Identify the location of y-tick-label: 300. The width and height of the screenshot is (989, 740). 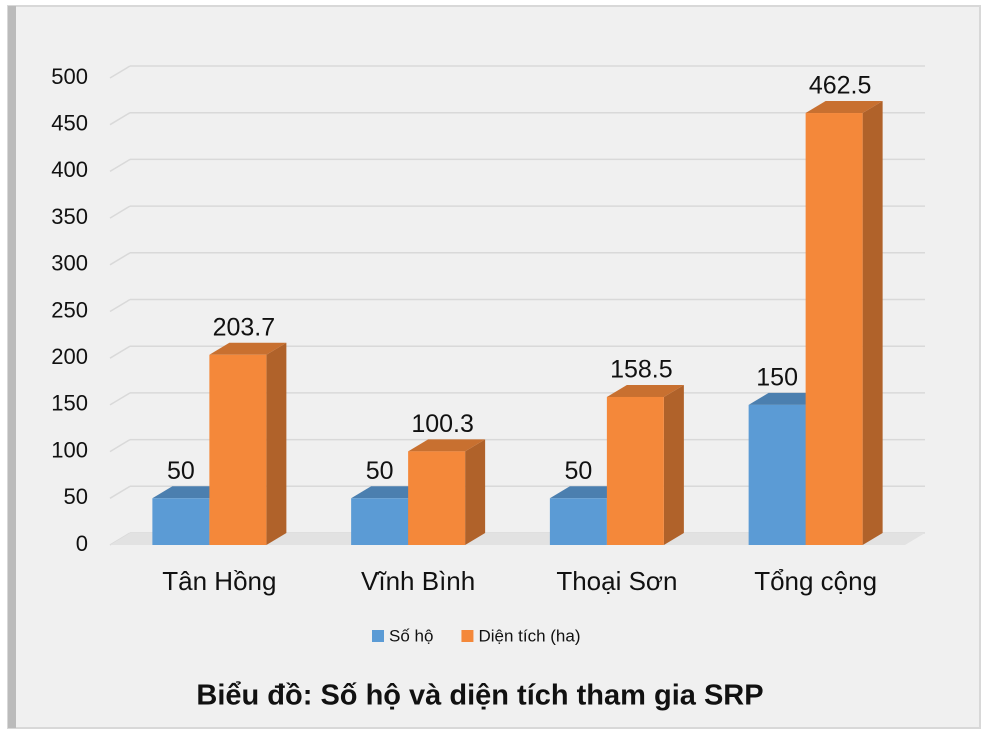
(69, 263).